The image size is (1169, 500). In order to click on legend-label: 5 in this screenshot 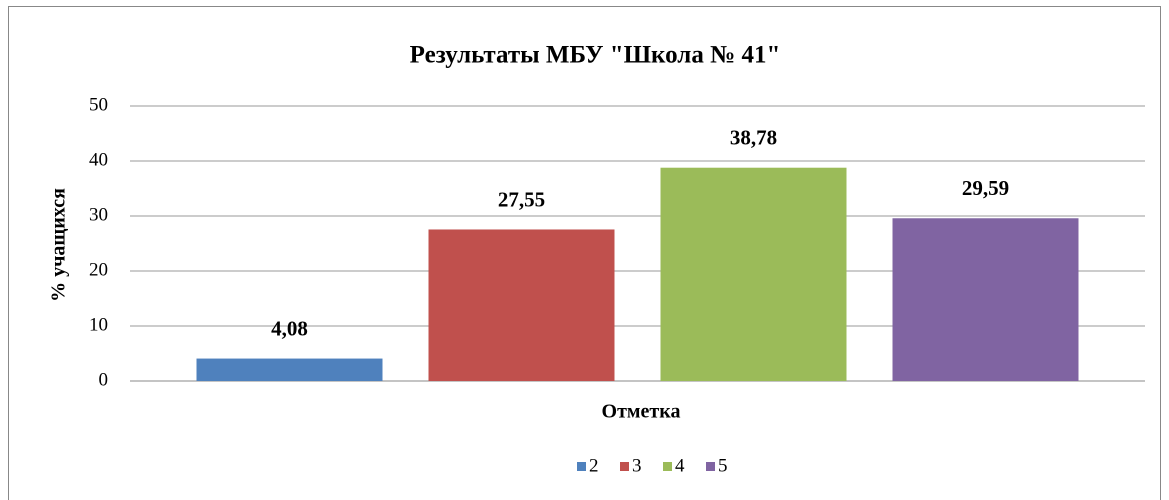, I will do `click(723, 465)`.